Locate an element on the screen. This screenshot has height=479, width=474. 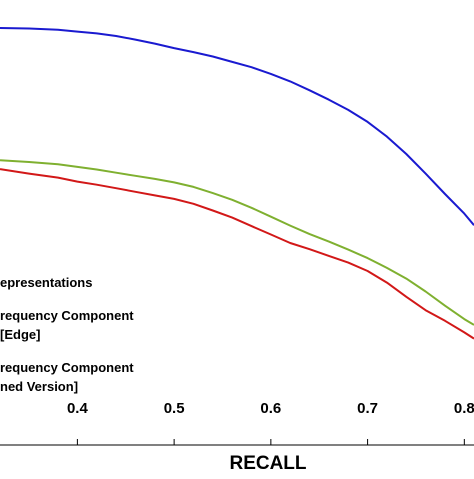
legend-entry-3-label-line2: ned Version] is located at coordinates (39, 386).